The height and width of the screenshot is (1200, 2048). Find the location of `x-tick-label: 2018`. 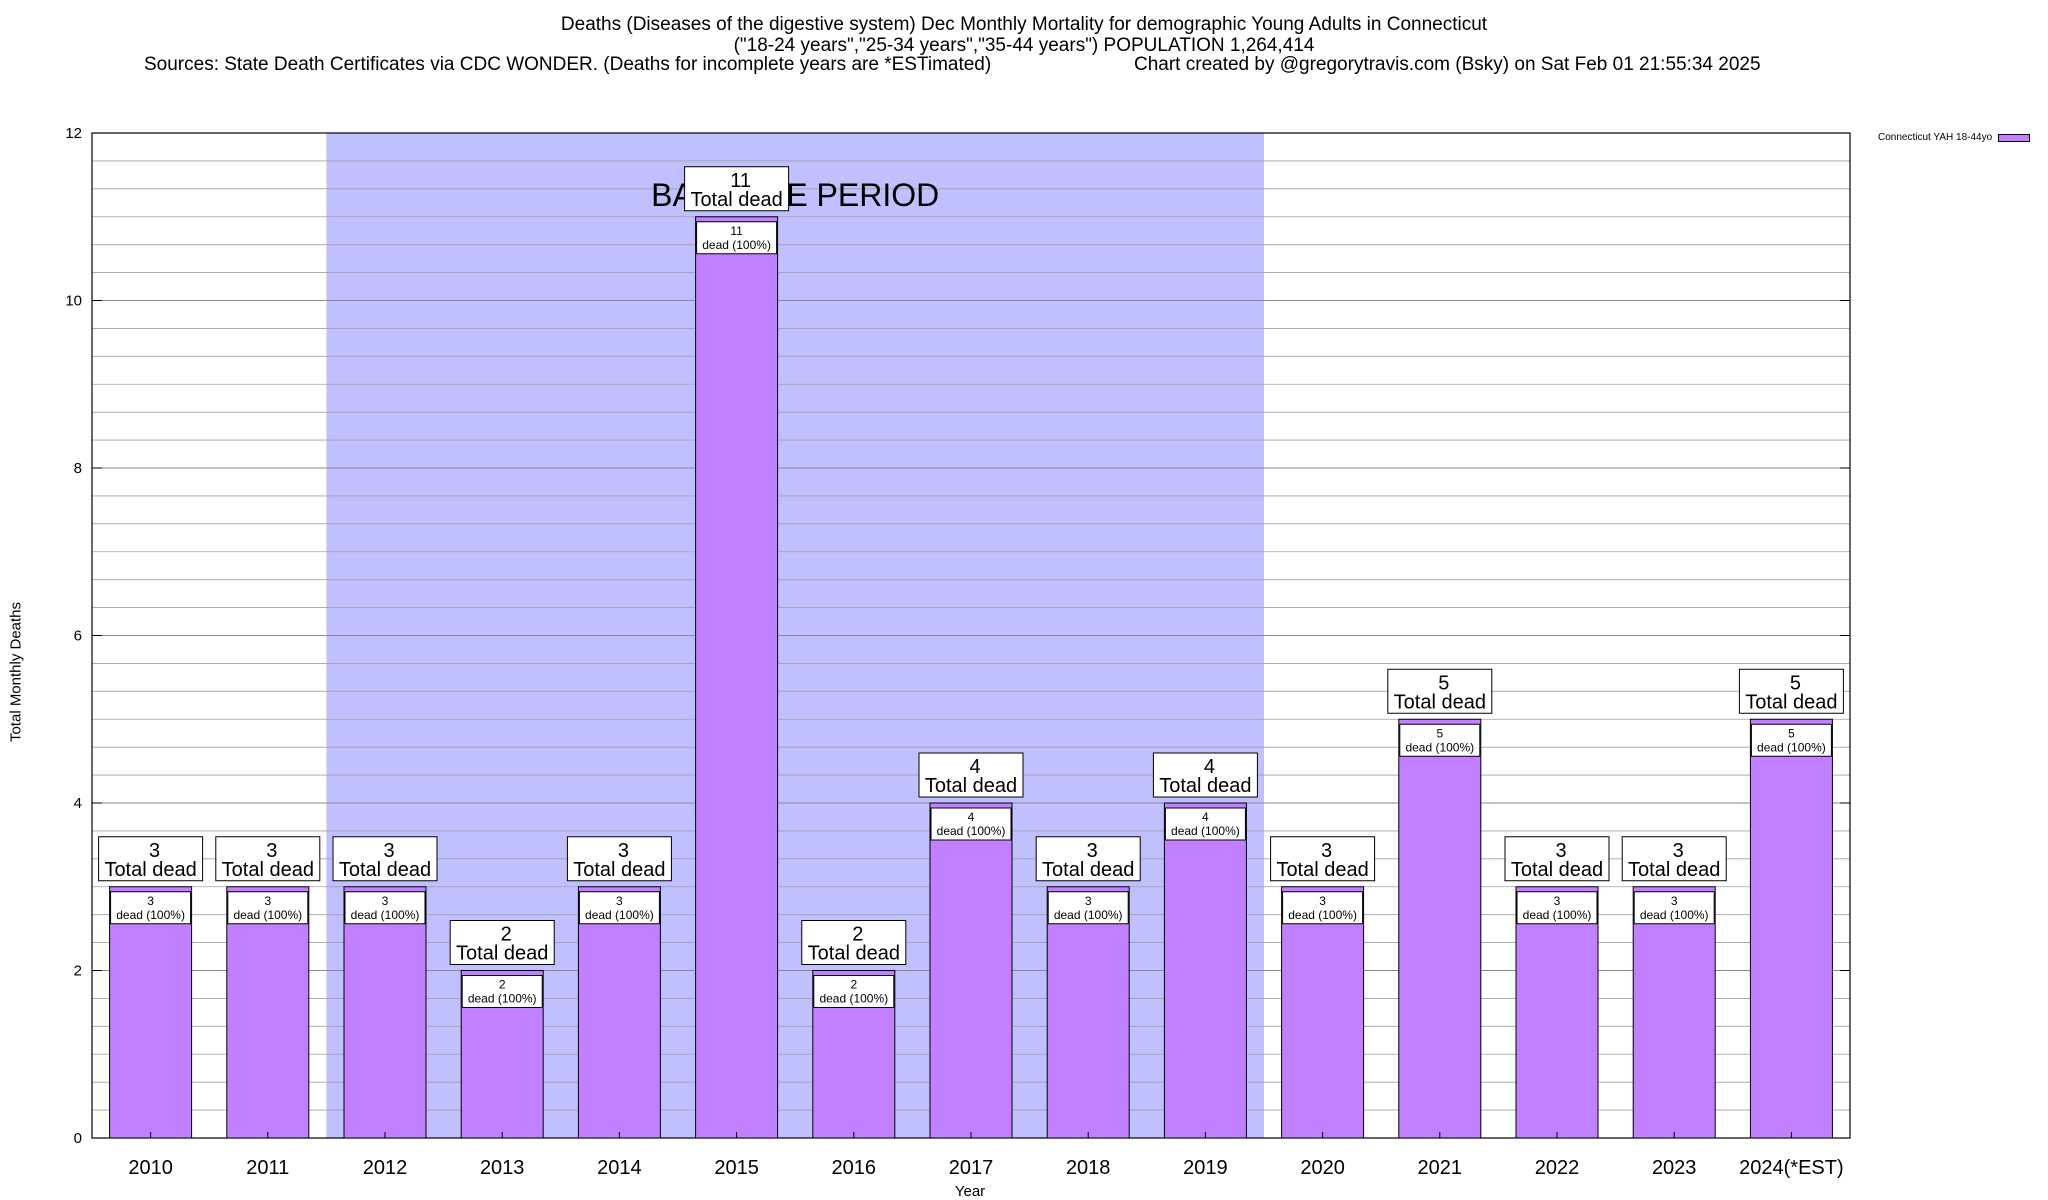

x-tick-label: 2018 is located at coordinates (1088, 1168).